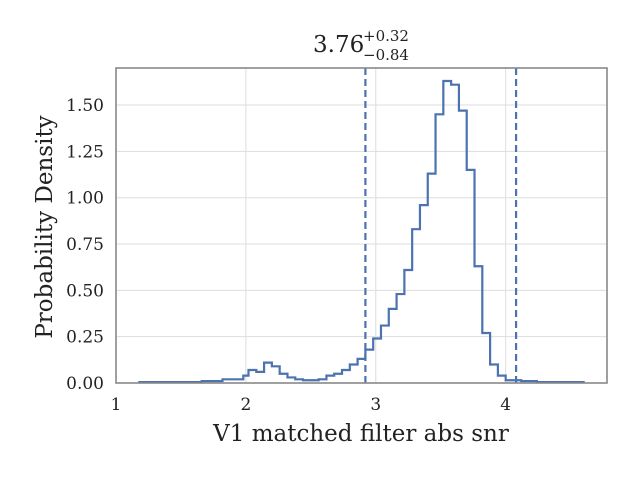 The image size is (640, 480). What do you see at coordinates (338, 45) in the screenshot?
I see `title-median: 3.76` at bounding box center [338, 45].